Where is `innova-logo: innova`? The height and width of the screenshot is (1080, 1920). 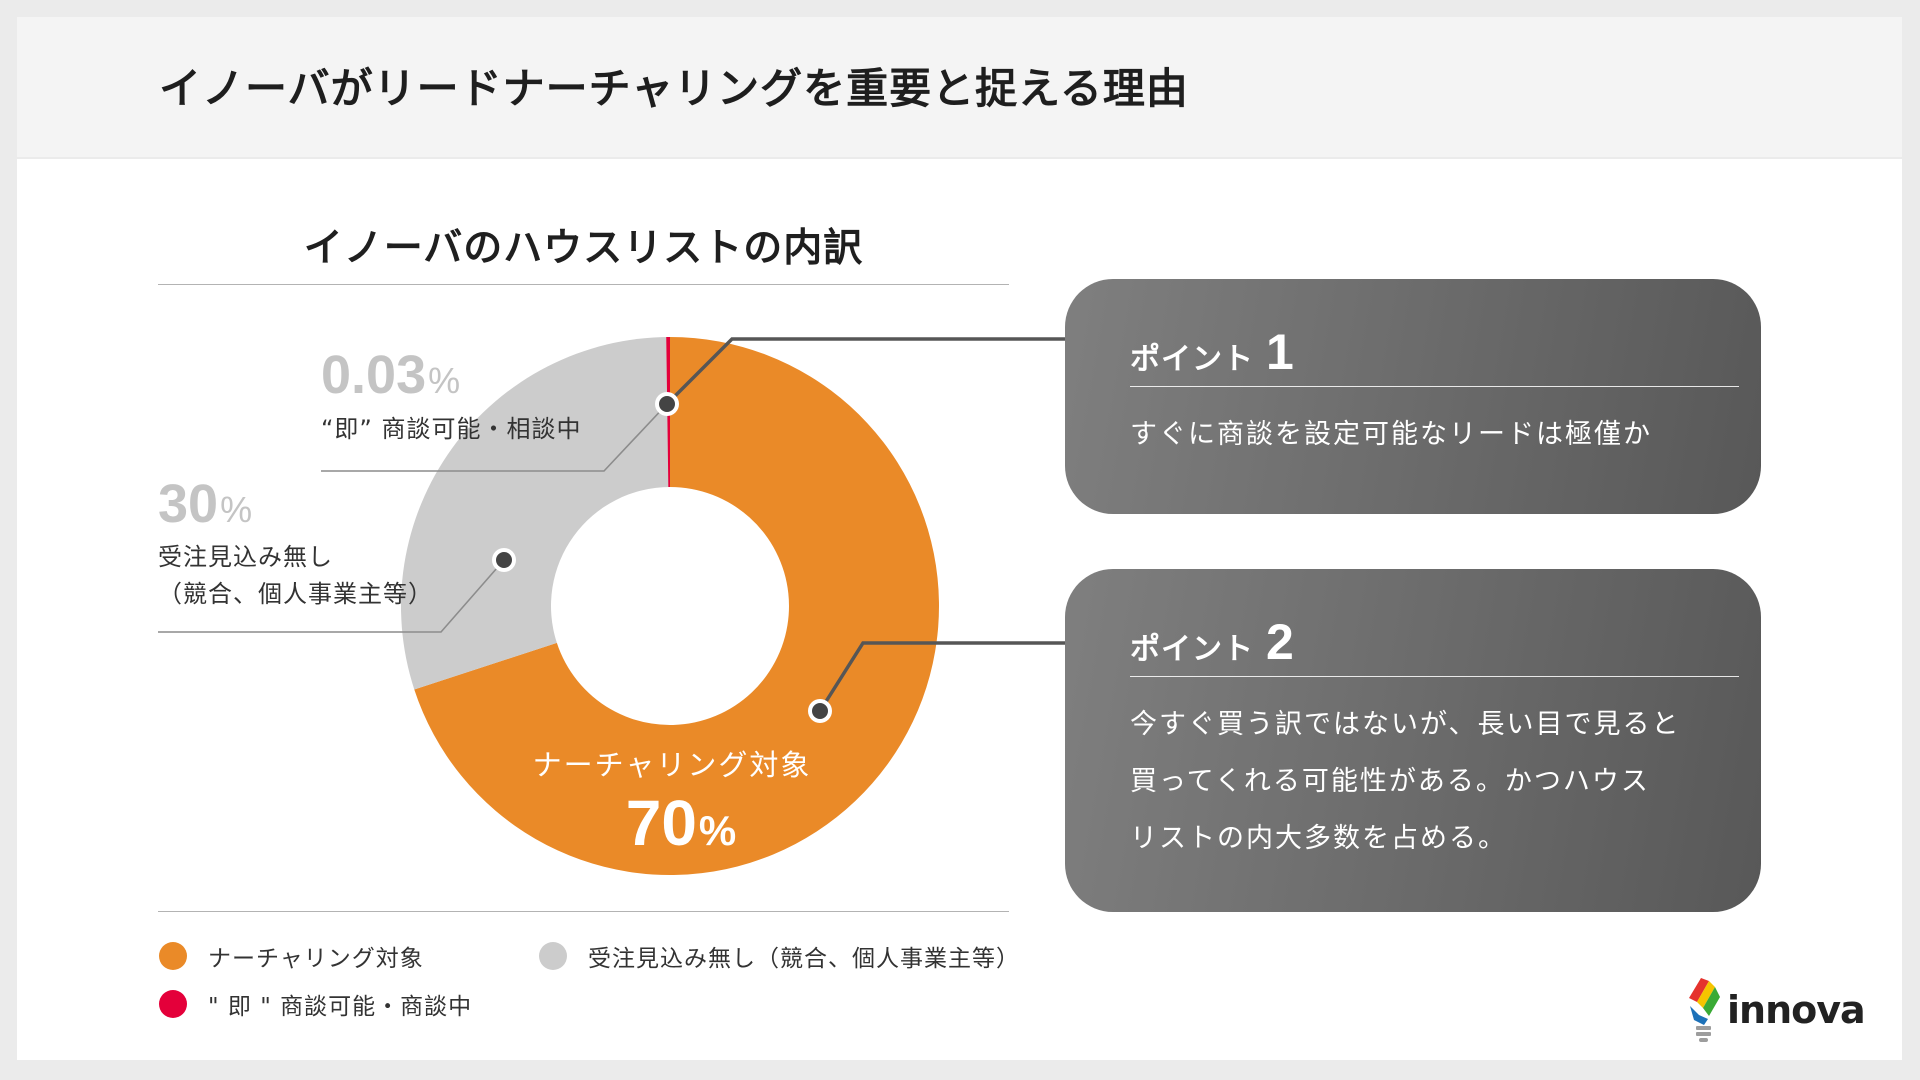 innova-logo: innova is located at coordinates (1775, 1010).